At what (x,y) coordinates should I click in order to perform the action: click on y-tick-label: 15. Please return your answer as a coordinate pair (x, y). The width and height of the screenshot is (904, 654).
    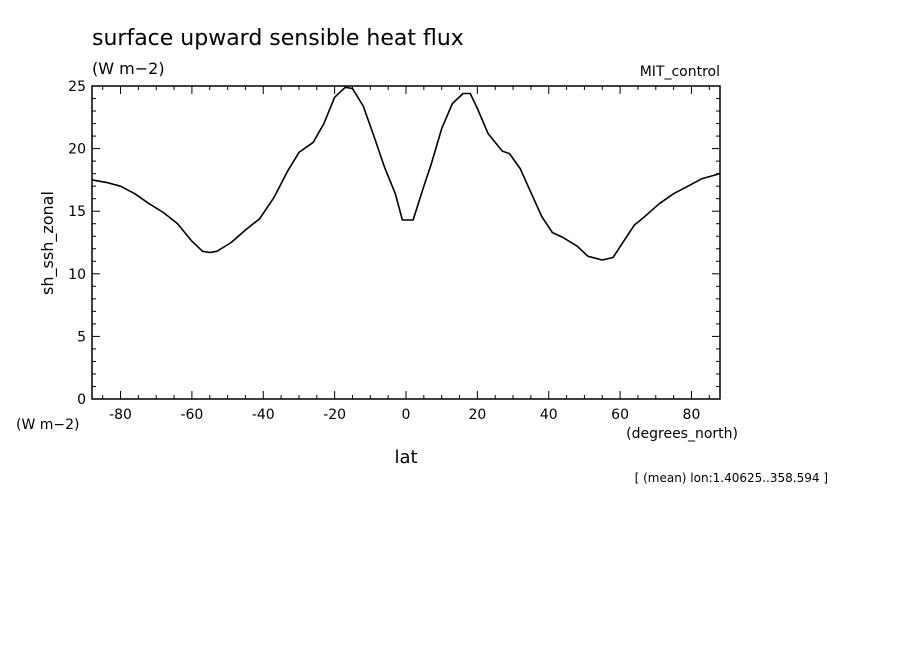
    Looking at the image, I should click on (77, 212).